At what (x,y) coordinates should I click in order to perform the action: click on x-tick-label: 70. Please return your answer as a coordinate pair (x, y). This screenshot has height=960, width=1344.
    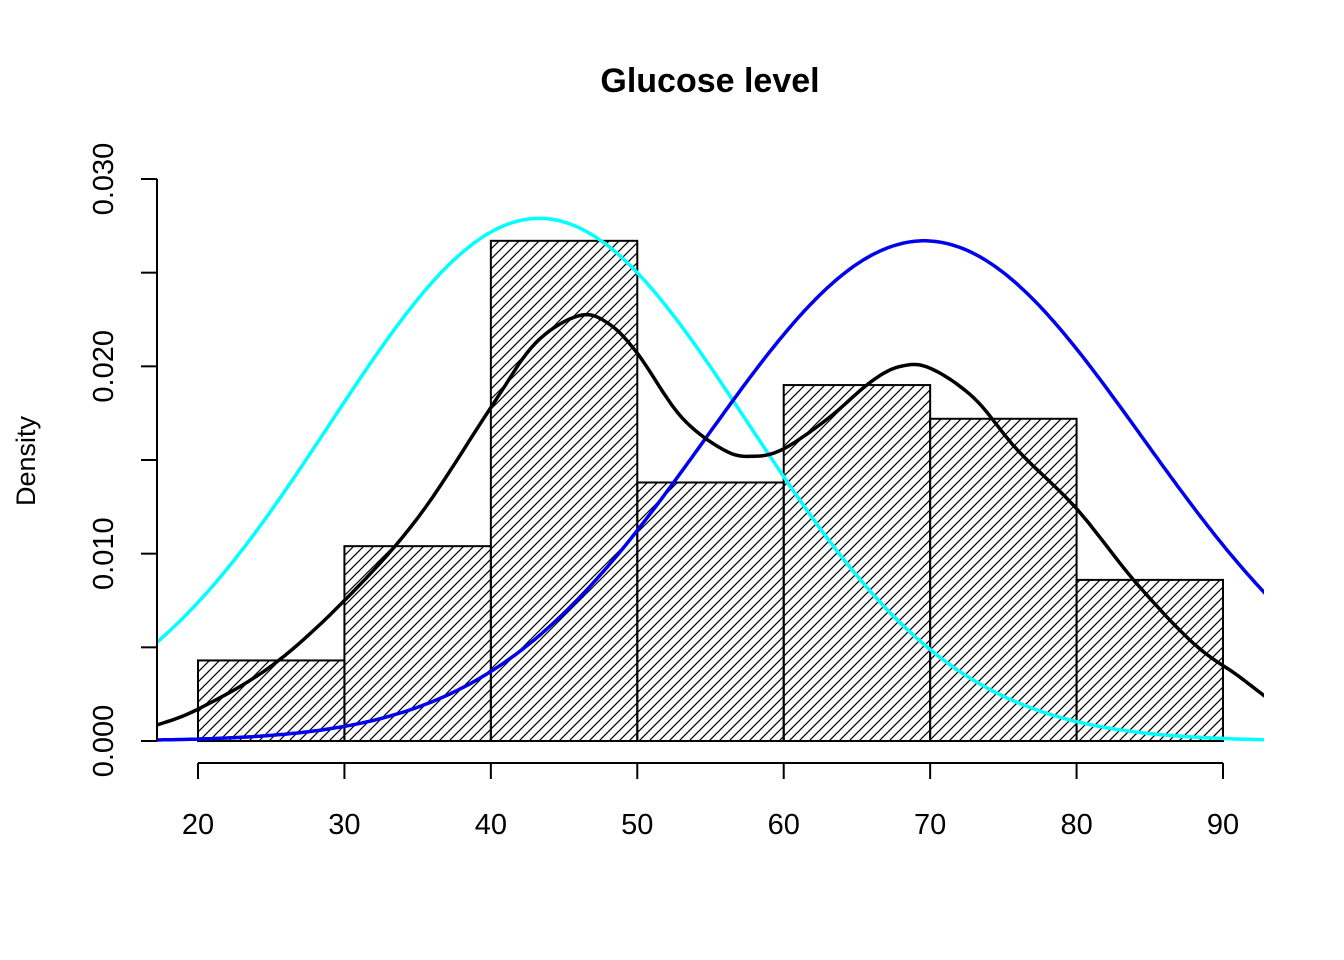
    Looking at the image, I should click on (930, 825).